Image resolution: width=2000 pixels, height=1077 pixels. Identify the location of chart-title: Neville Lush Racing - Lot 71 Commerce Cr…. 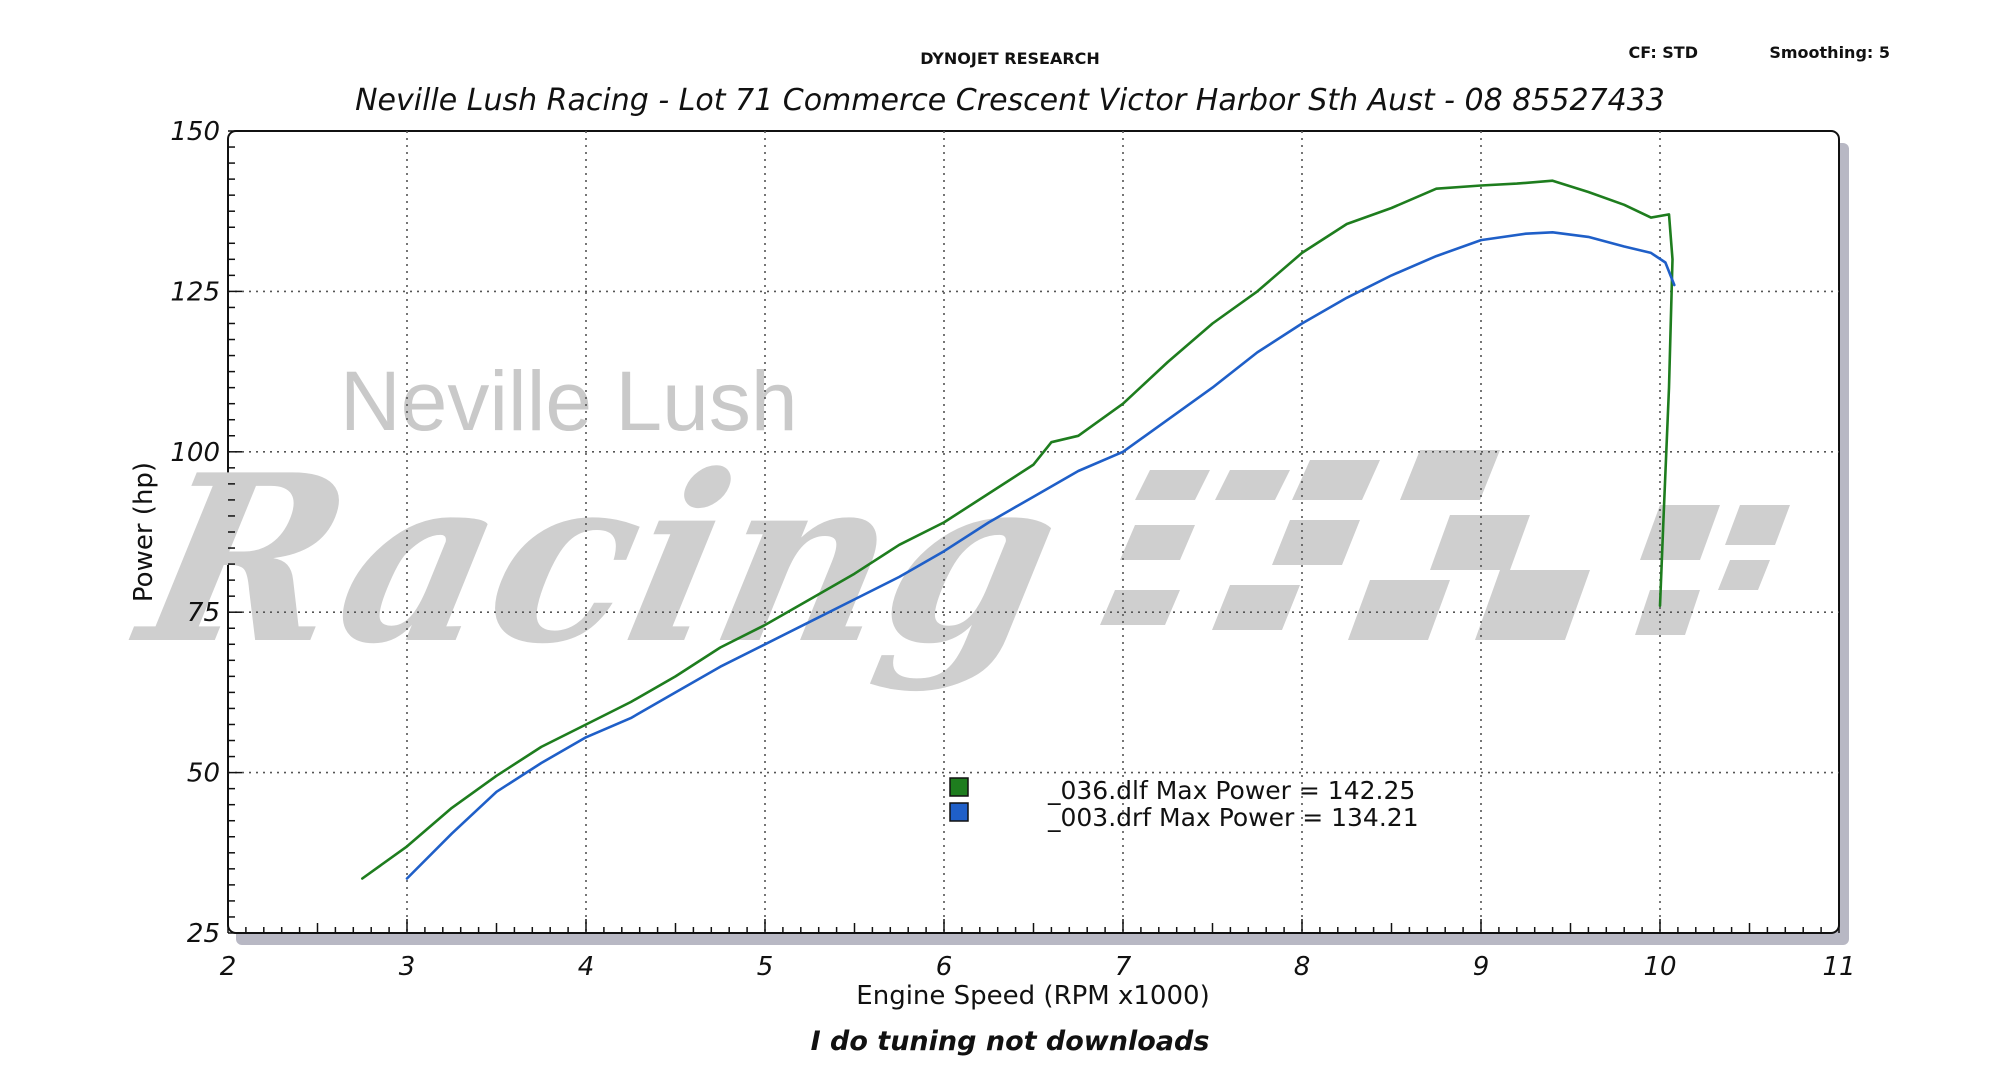
(1010, 100).